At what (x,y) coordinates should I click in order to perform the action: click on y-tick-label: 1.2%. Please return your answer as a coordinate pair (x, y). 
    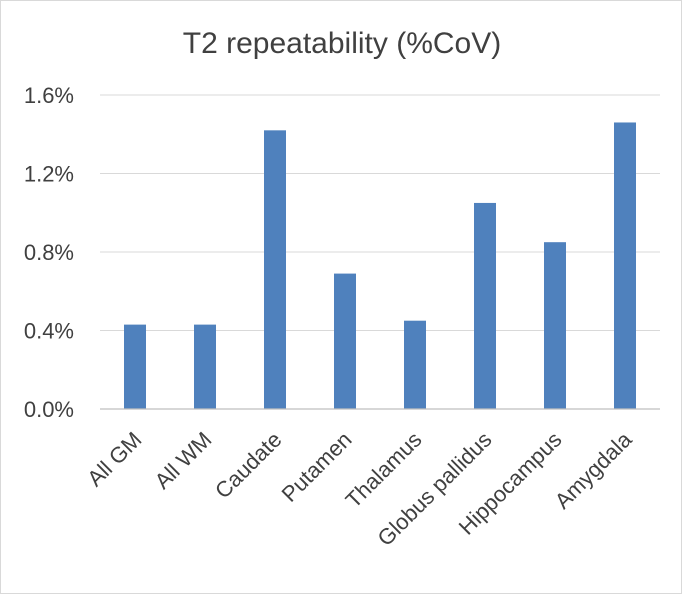
    Looking at the image, I should click on (49, 174).